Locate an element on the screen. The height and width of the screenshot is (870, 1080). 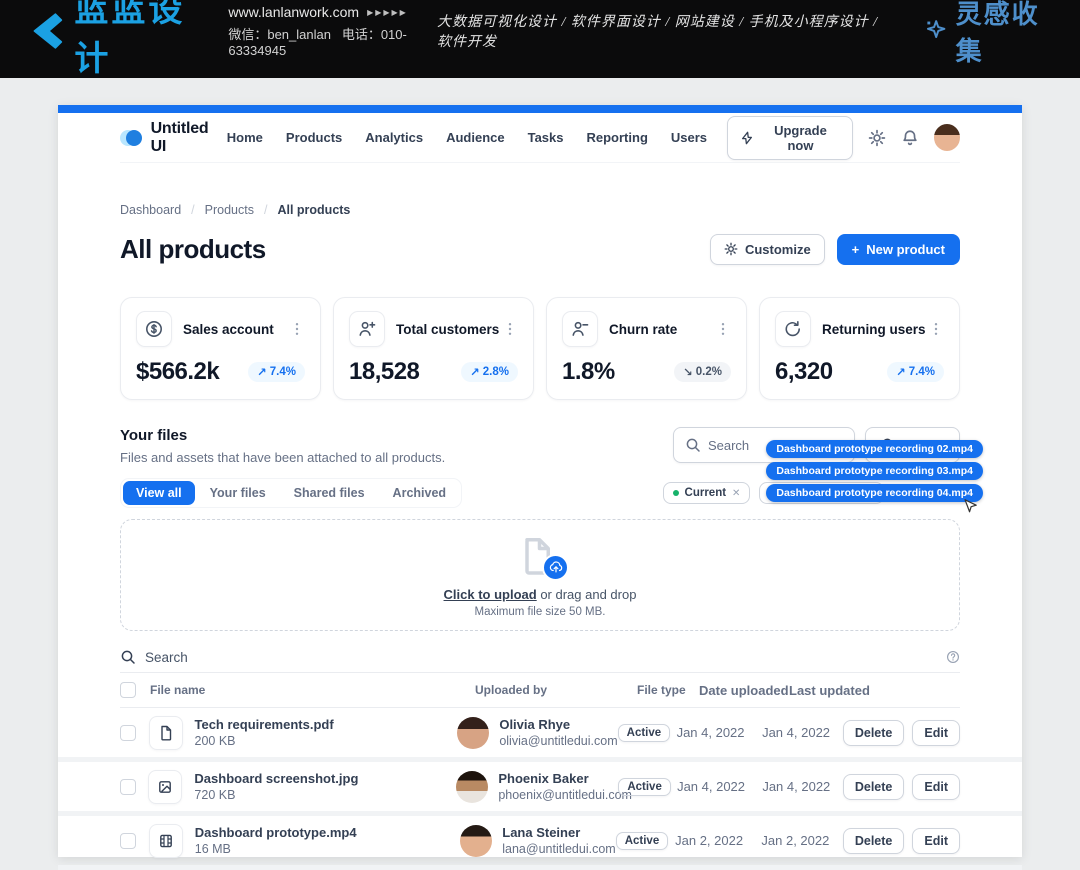
user-plus-icon is located at coordinates (367, 329).